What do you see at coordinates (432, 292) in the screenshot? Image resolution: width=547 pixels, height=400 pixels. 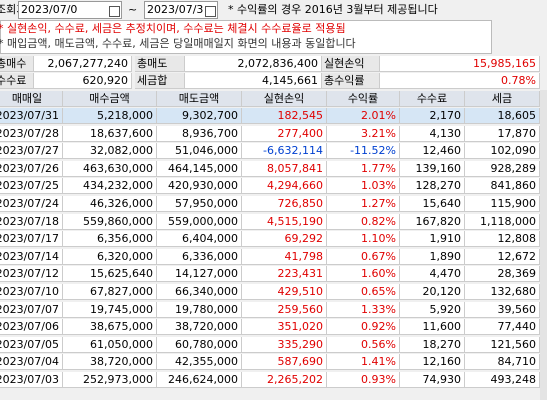 I see `table-cell: 20,120` at bounding box center [432, 292].